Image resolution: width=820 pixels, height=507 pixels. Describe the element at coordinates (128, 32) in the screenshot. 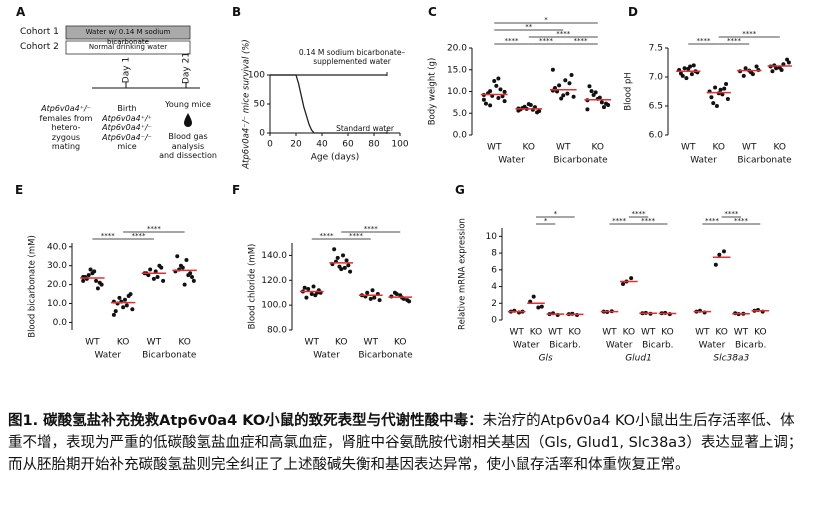

I see `cohort1-box` at that location.